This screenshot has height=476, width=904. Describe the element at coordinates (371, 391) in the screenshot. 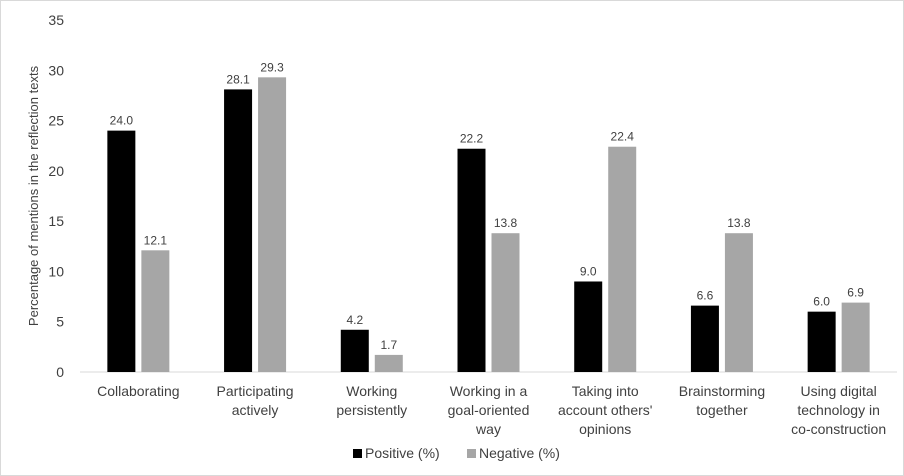

I see `x-category-label-line: Working` at that location.